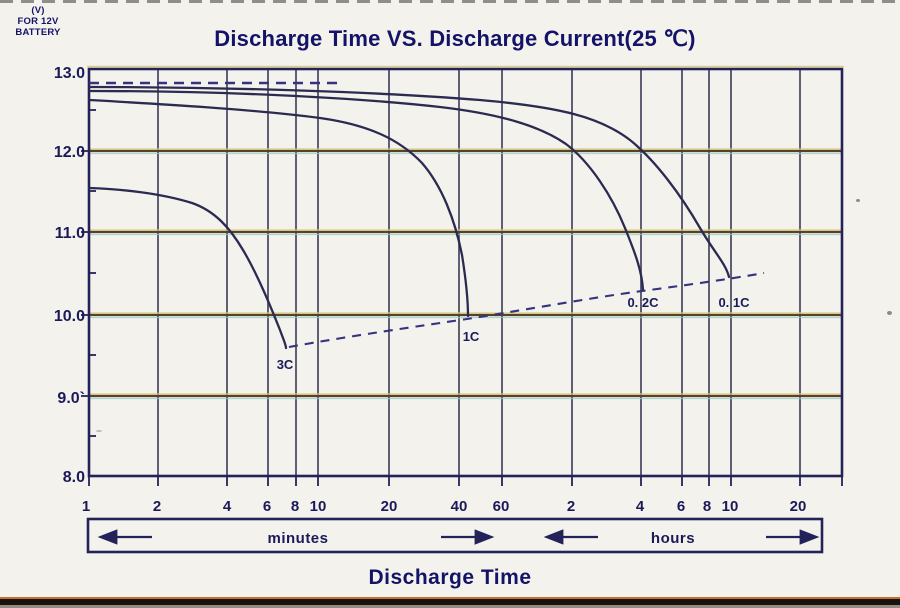 The height and width of the screenshot is (608, 900). What do you see at coordinates (318, 506) in the screenshot?
I see `x-tick-10min: 10` at bounding box center [318, 506].